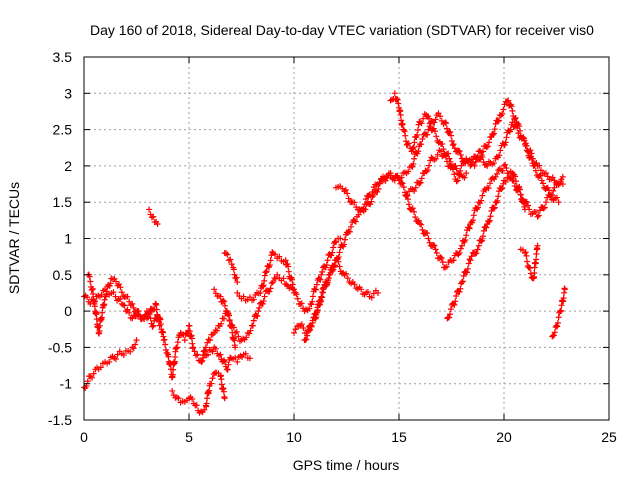 The image size is (640, 480). I want to click on x-tick-label: 25, so click(609, 437).